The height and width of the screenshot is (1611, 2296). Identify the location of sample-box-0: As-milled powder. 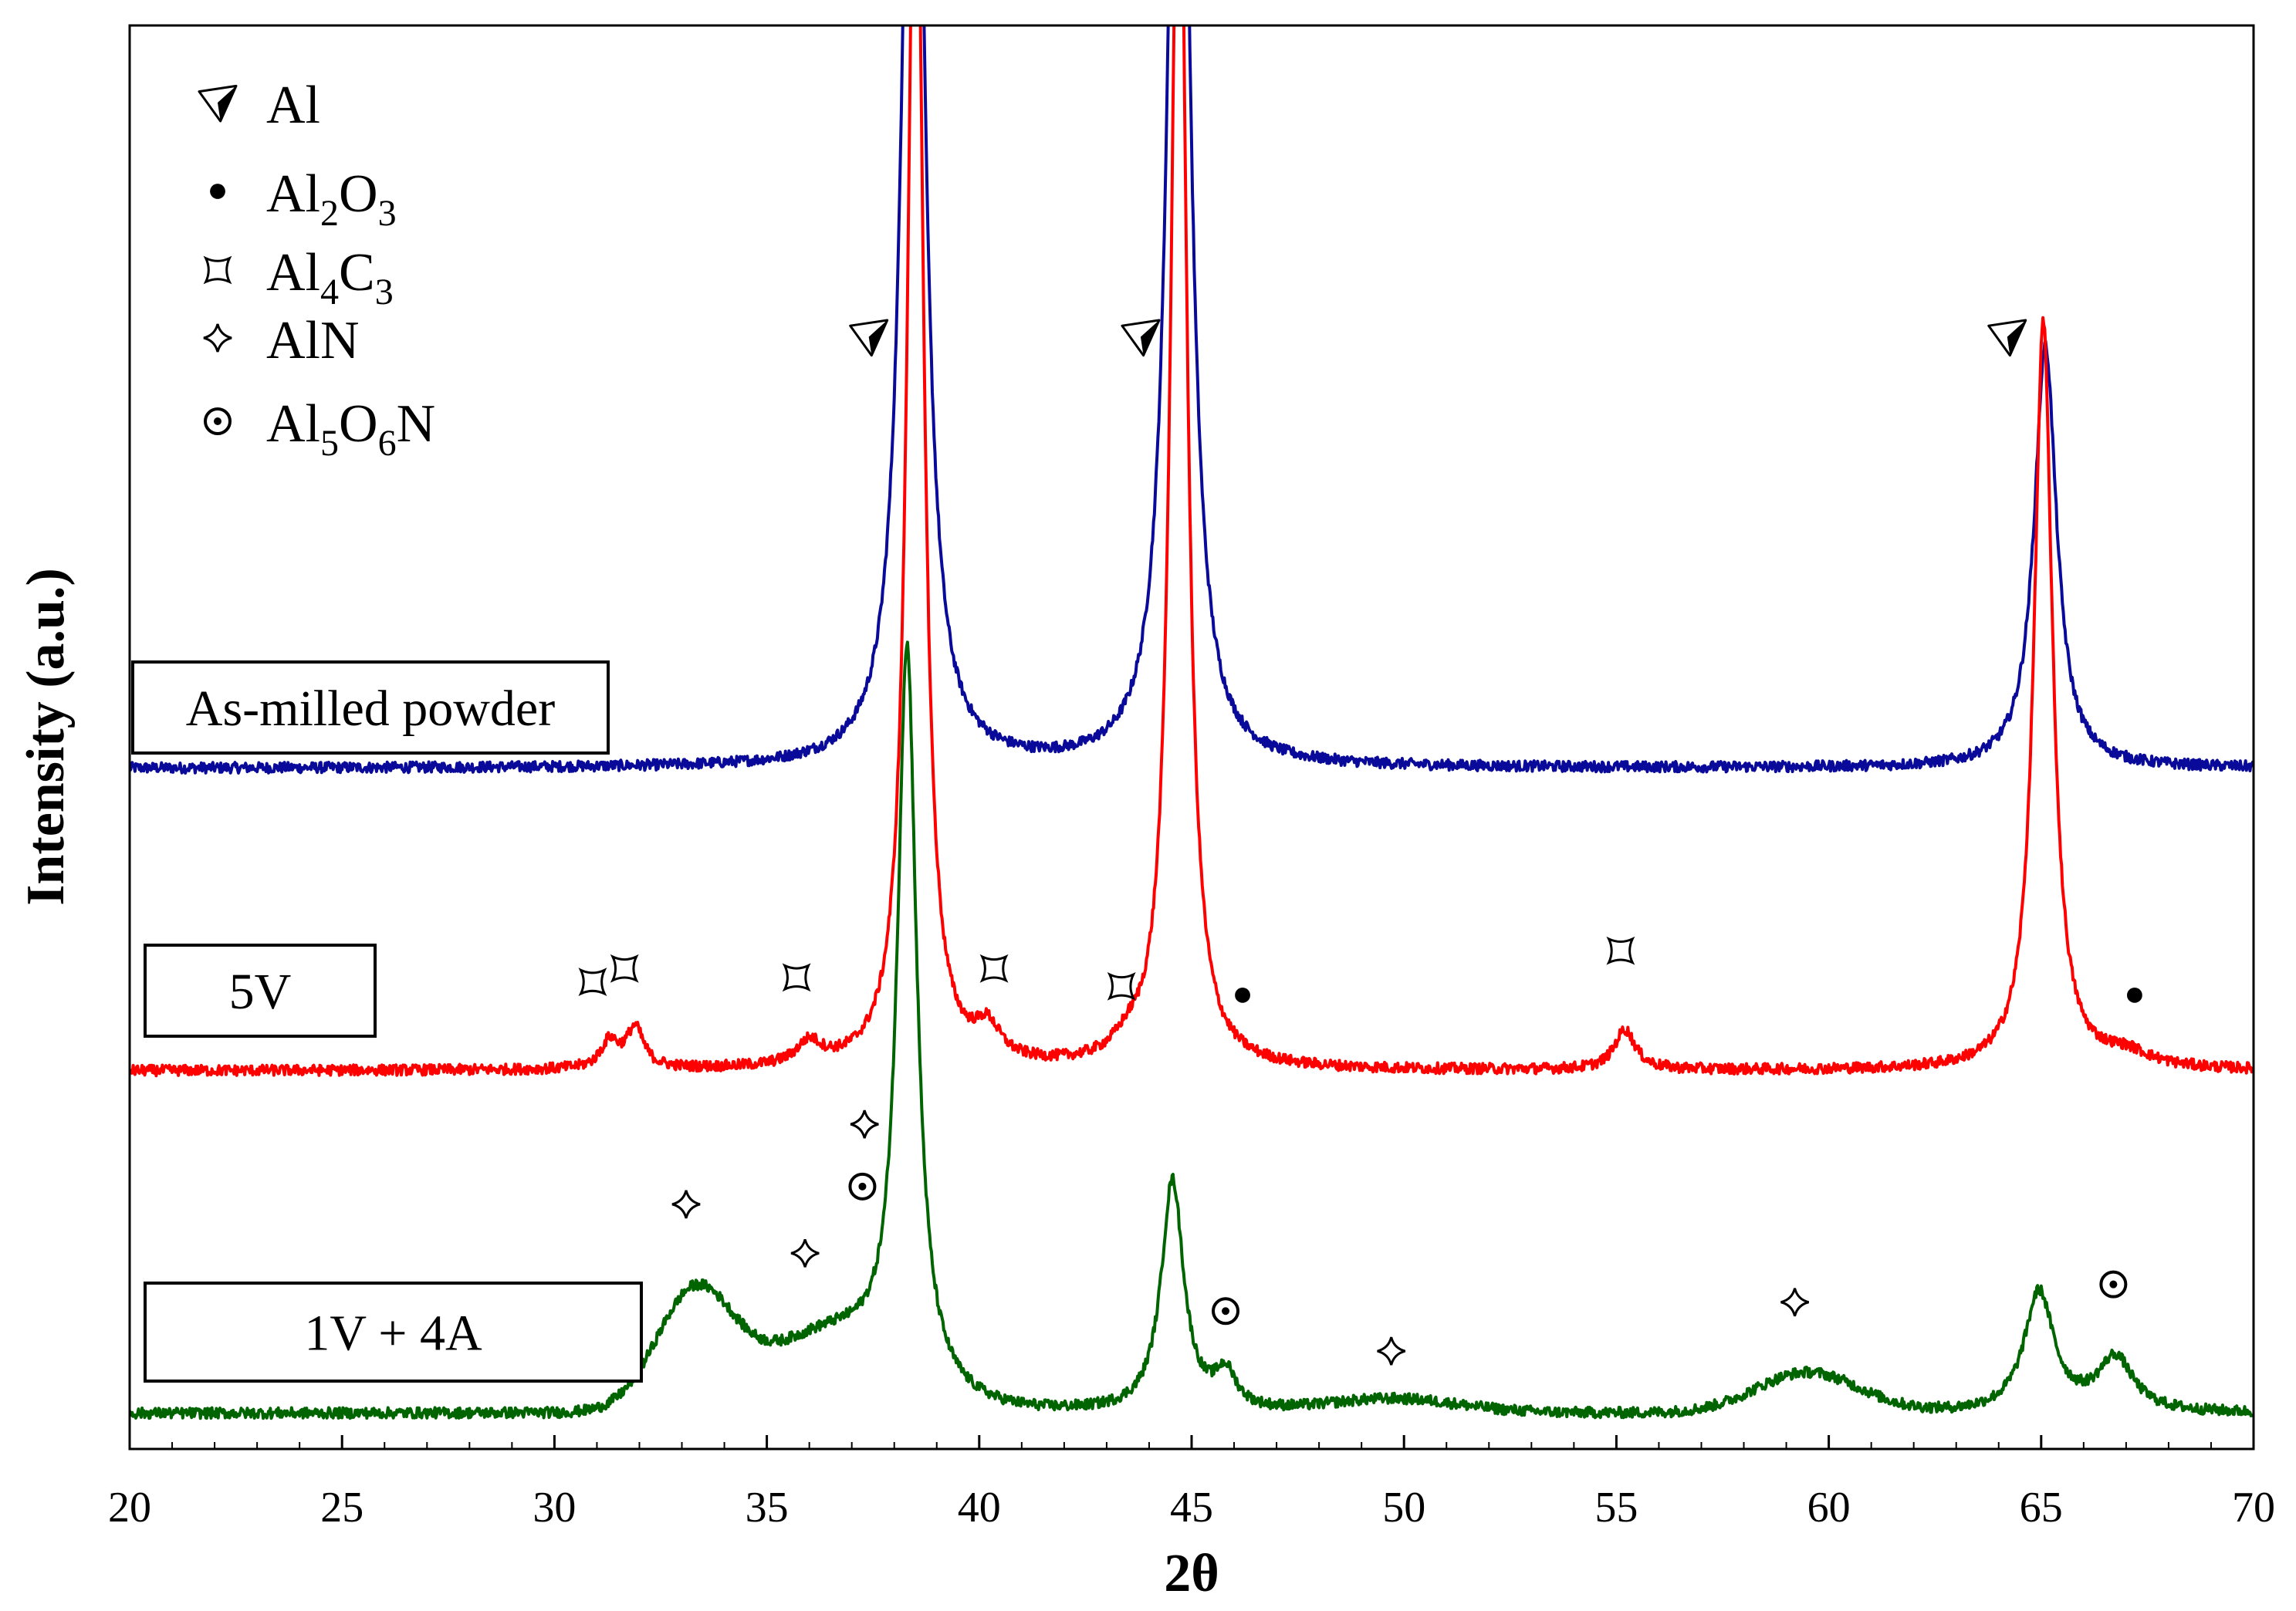
(370, 707).